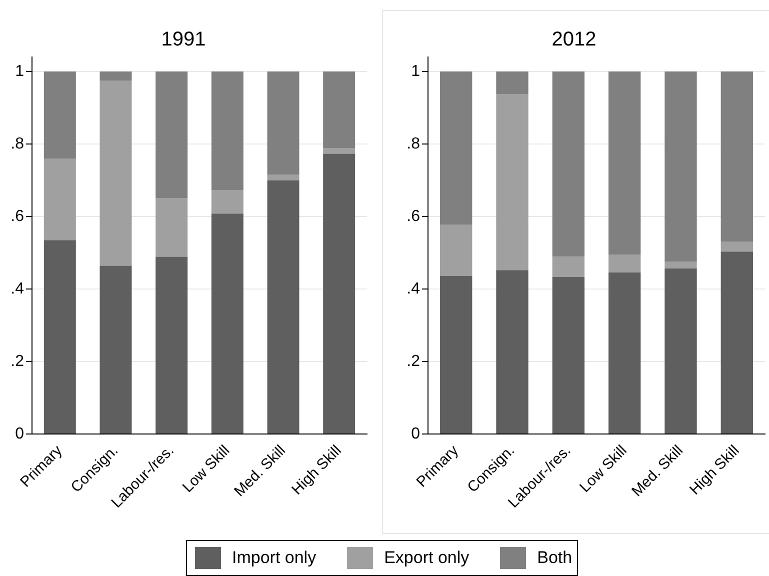 The image size is (769, 576). What do you see at coordinates (554, 558) in the screenshot?
I see `legend-label: Both` at bounding box center [554, 558].